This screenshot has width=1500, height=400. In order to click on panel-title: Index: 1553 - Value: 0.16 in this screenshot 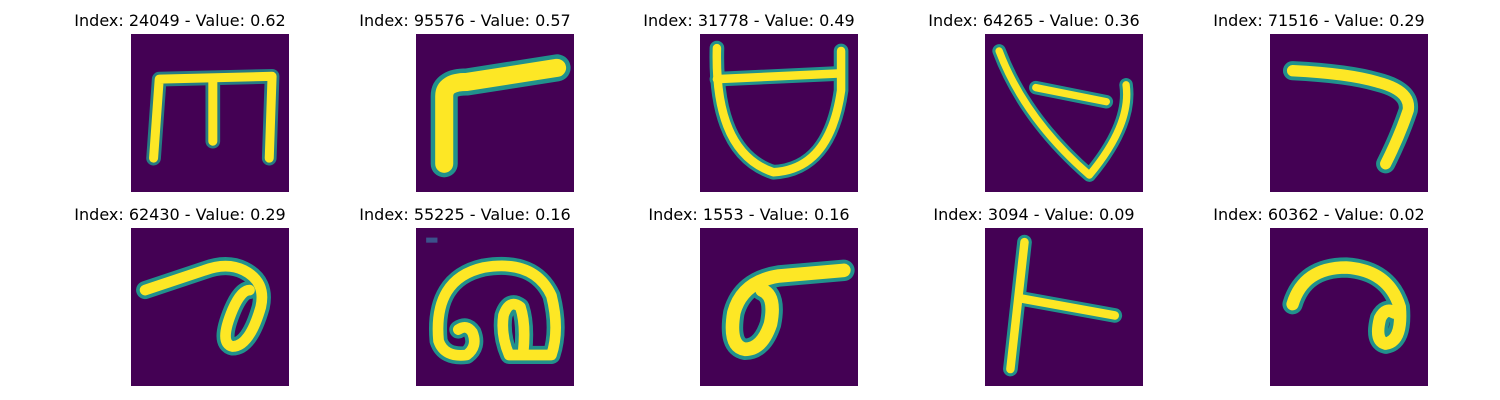, I will do `click(749, 214)`.